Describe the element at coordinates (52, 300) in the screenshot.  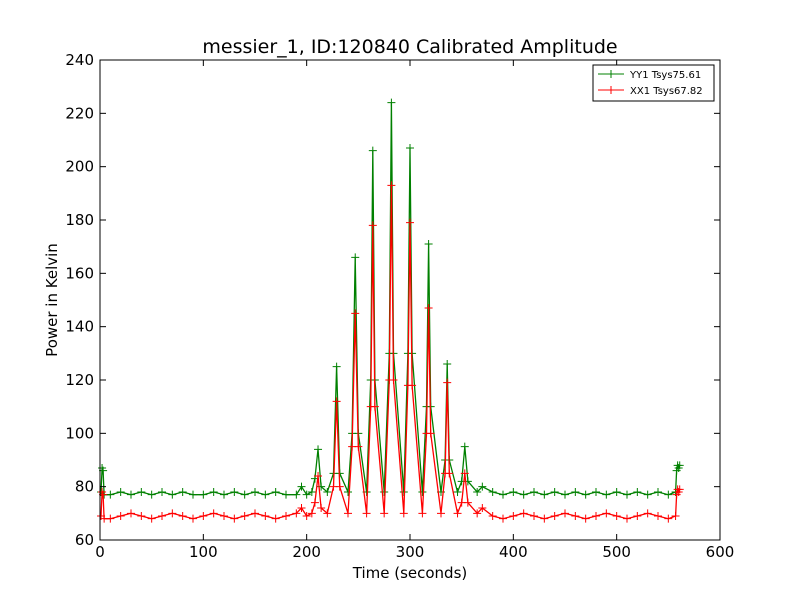
I see `y-axis-title: Power in Kelvin` at that location.